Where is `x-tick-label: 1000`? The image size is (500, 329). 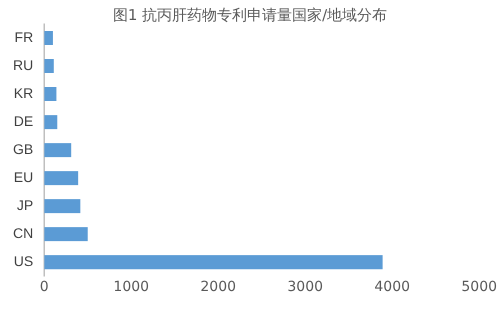 x-tick-label: 1000 is located at coordinates (131, 287).